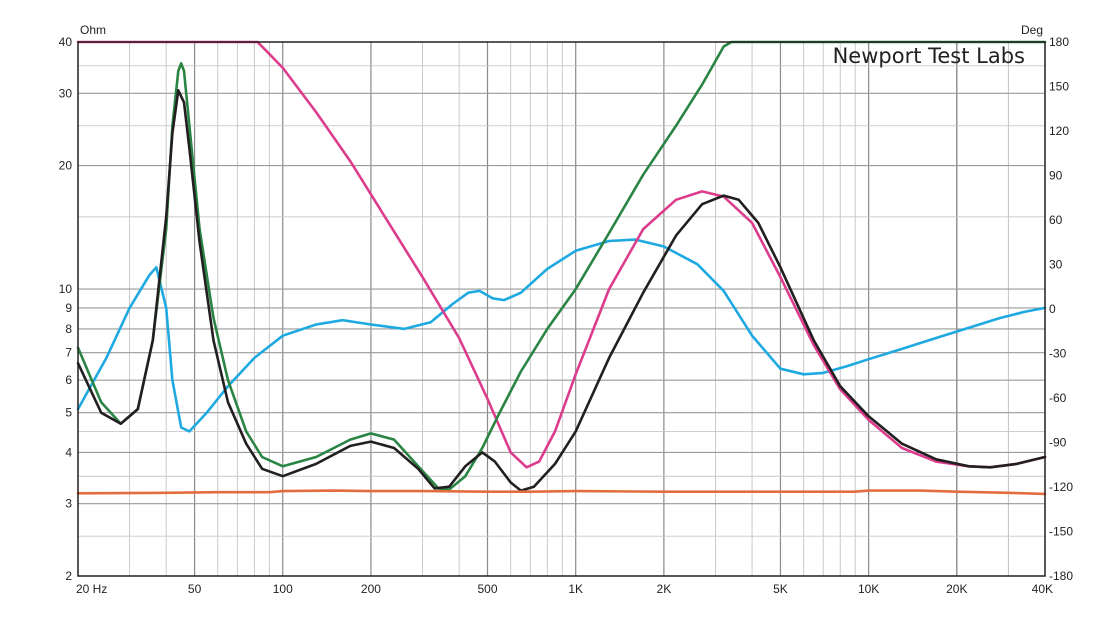 Image resolution: width=1110 pixels, height=625 pixels. What do you see at coordinates (1058, 443) in the screenshot?
I see `right-axis-tick-label: -90` at bounding box center [1058, 443].